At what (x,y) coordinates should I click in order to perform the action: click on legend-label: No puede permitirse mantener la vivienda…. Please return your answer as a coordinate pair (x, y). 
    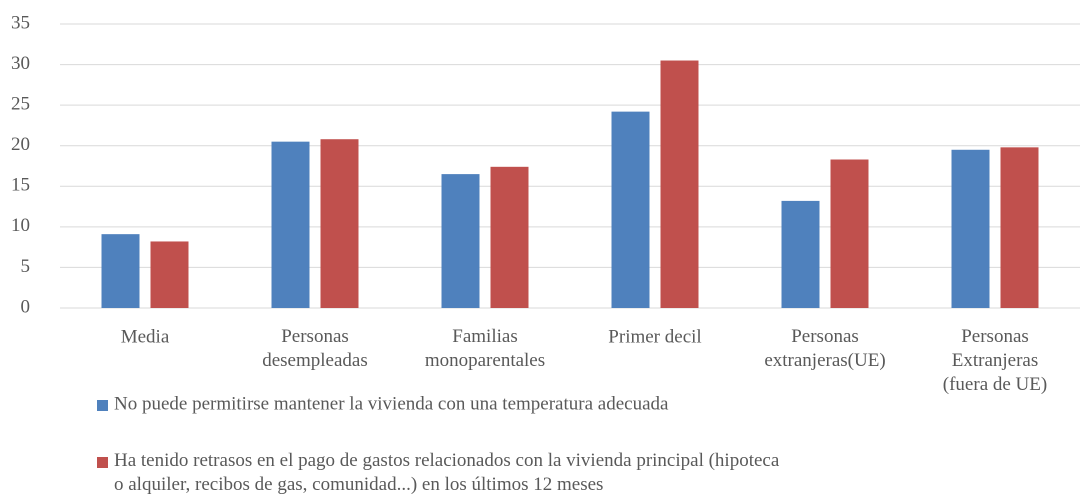
    Looking at the image, I should click on (391, 403).